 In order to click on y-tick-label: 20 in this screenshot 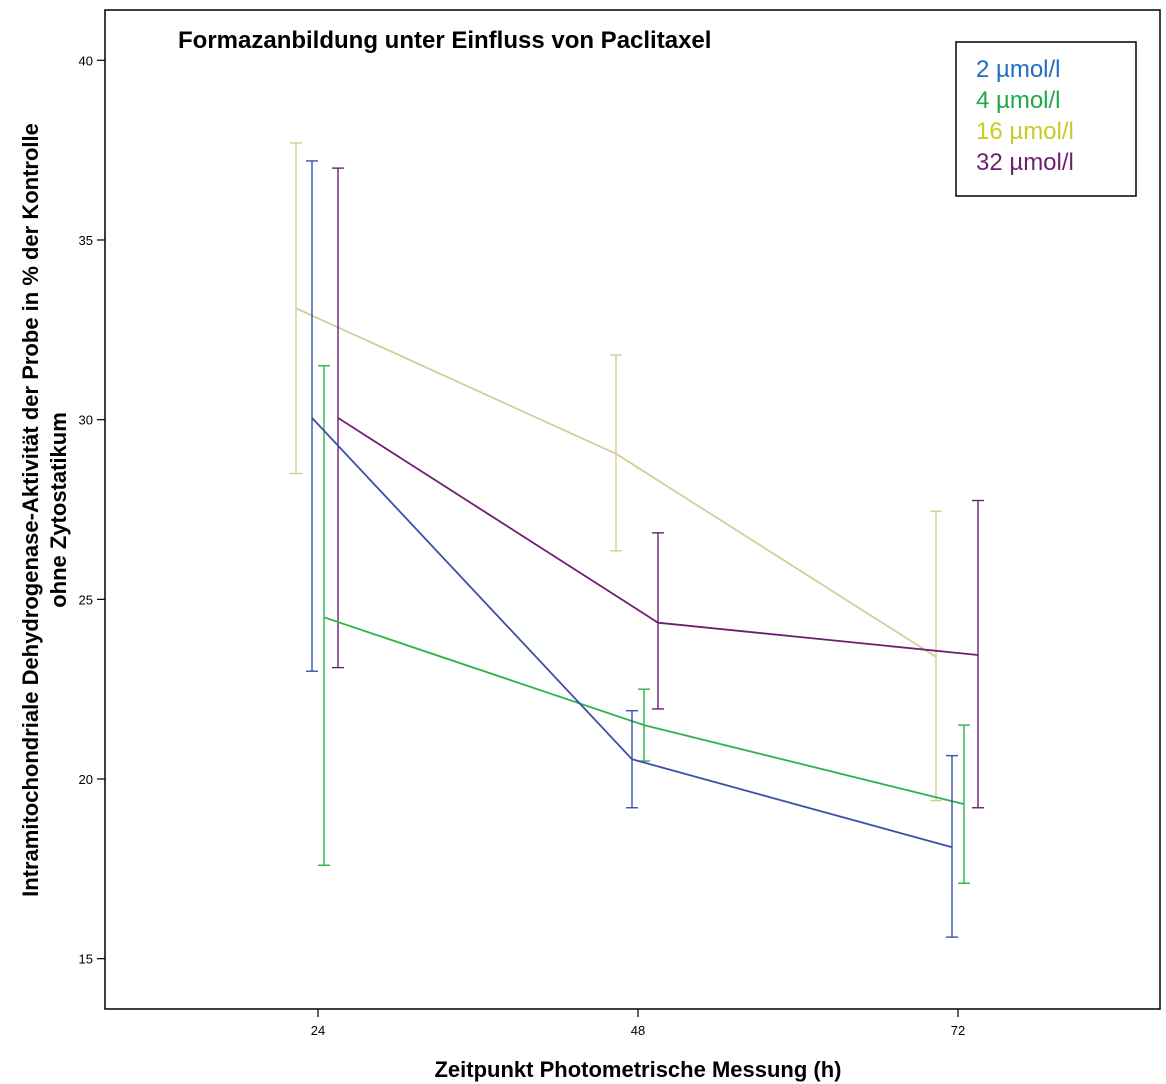, I will do `click(86, 779)`.